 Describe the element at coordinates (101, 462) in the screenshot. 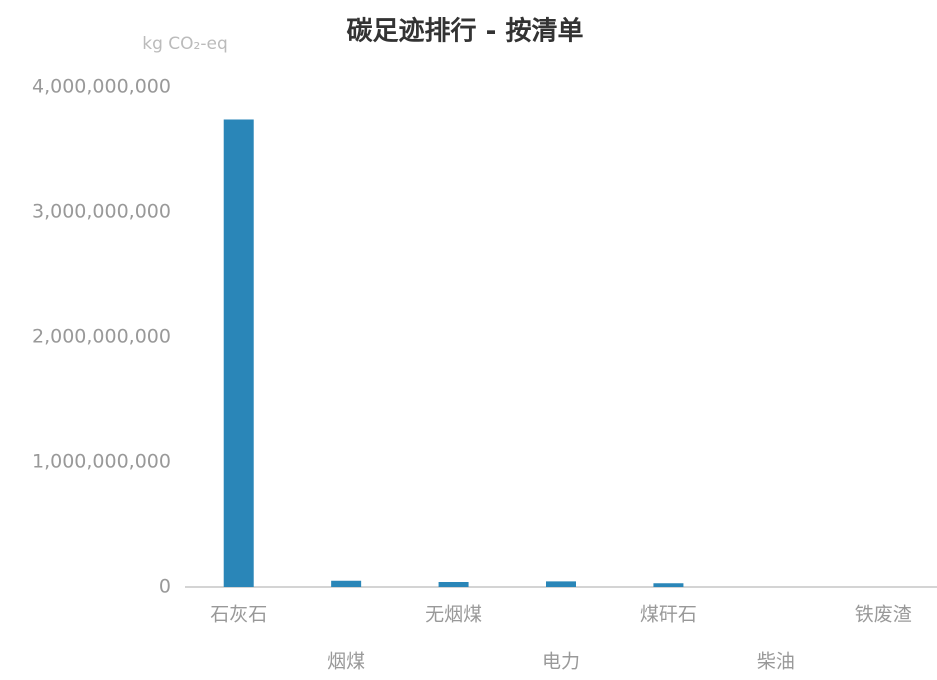

I see `y-tick-label: 1,000,000,000` at that location.